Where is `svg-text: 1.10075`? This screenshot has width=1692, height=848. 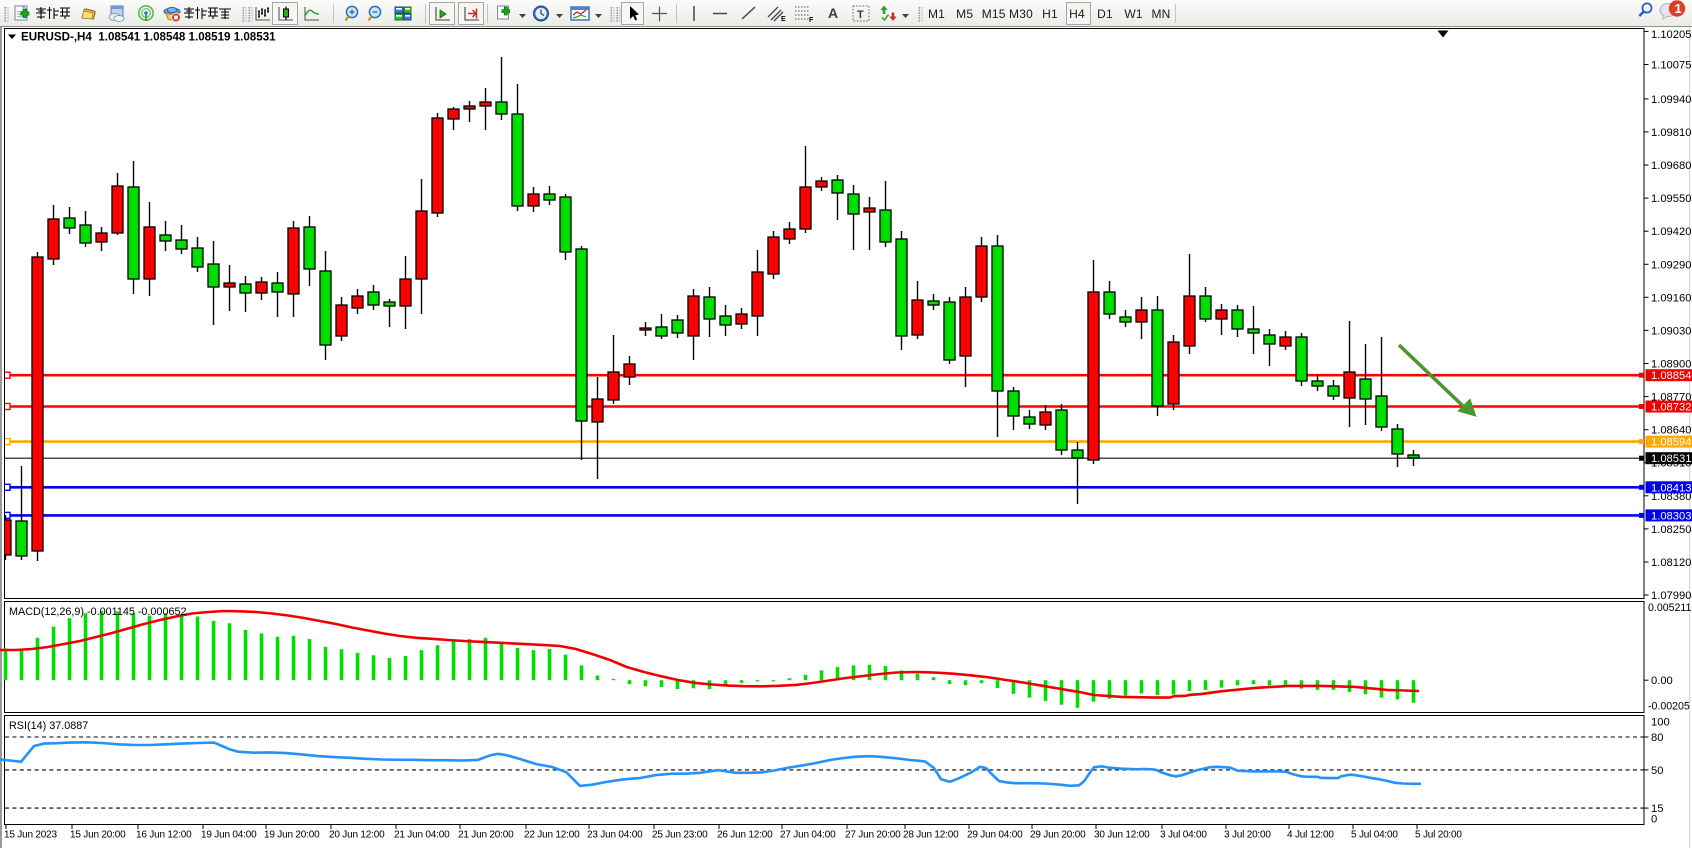 svg-text: 1.10075 is located at coordinates (1671, 66).